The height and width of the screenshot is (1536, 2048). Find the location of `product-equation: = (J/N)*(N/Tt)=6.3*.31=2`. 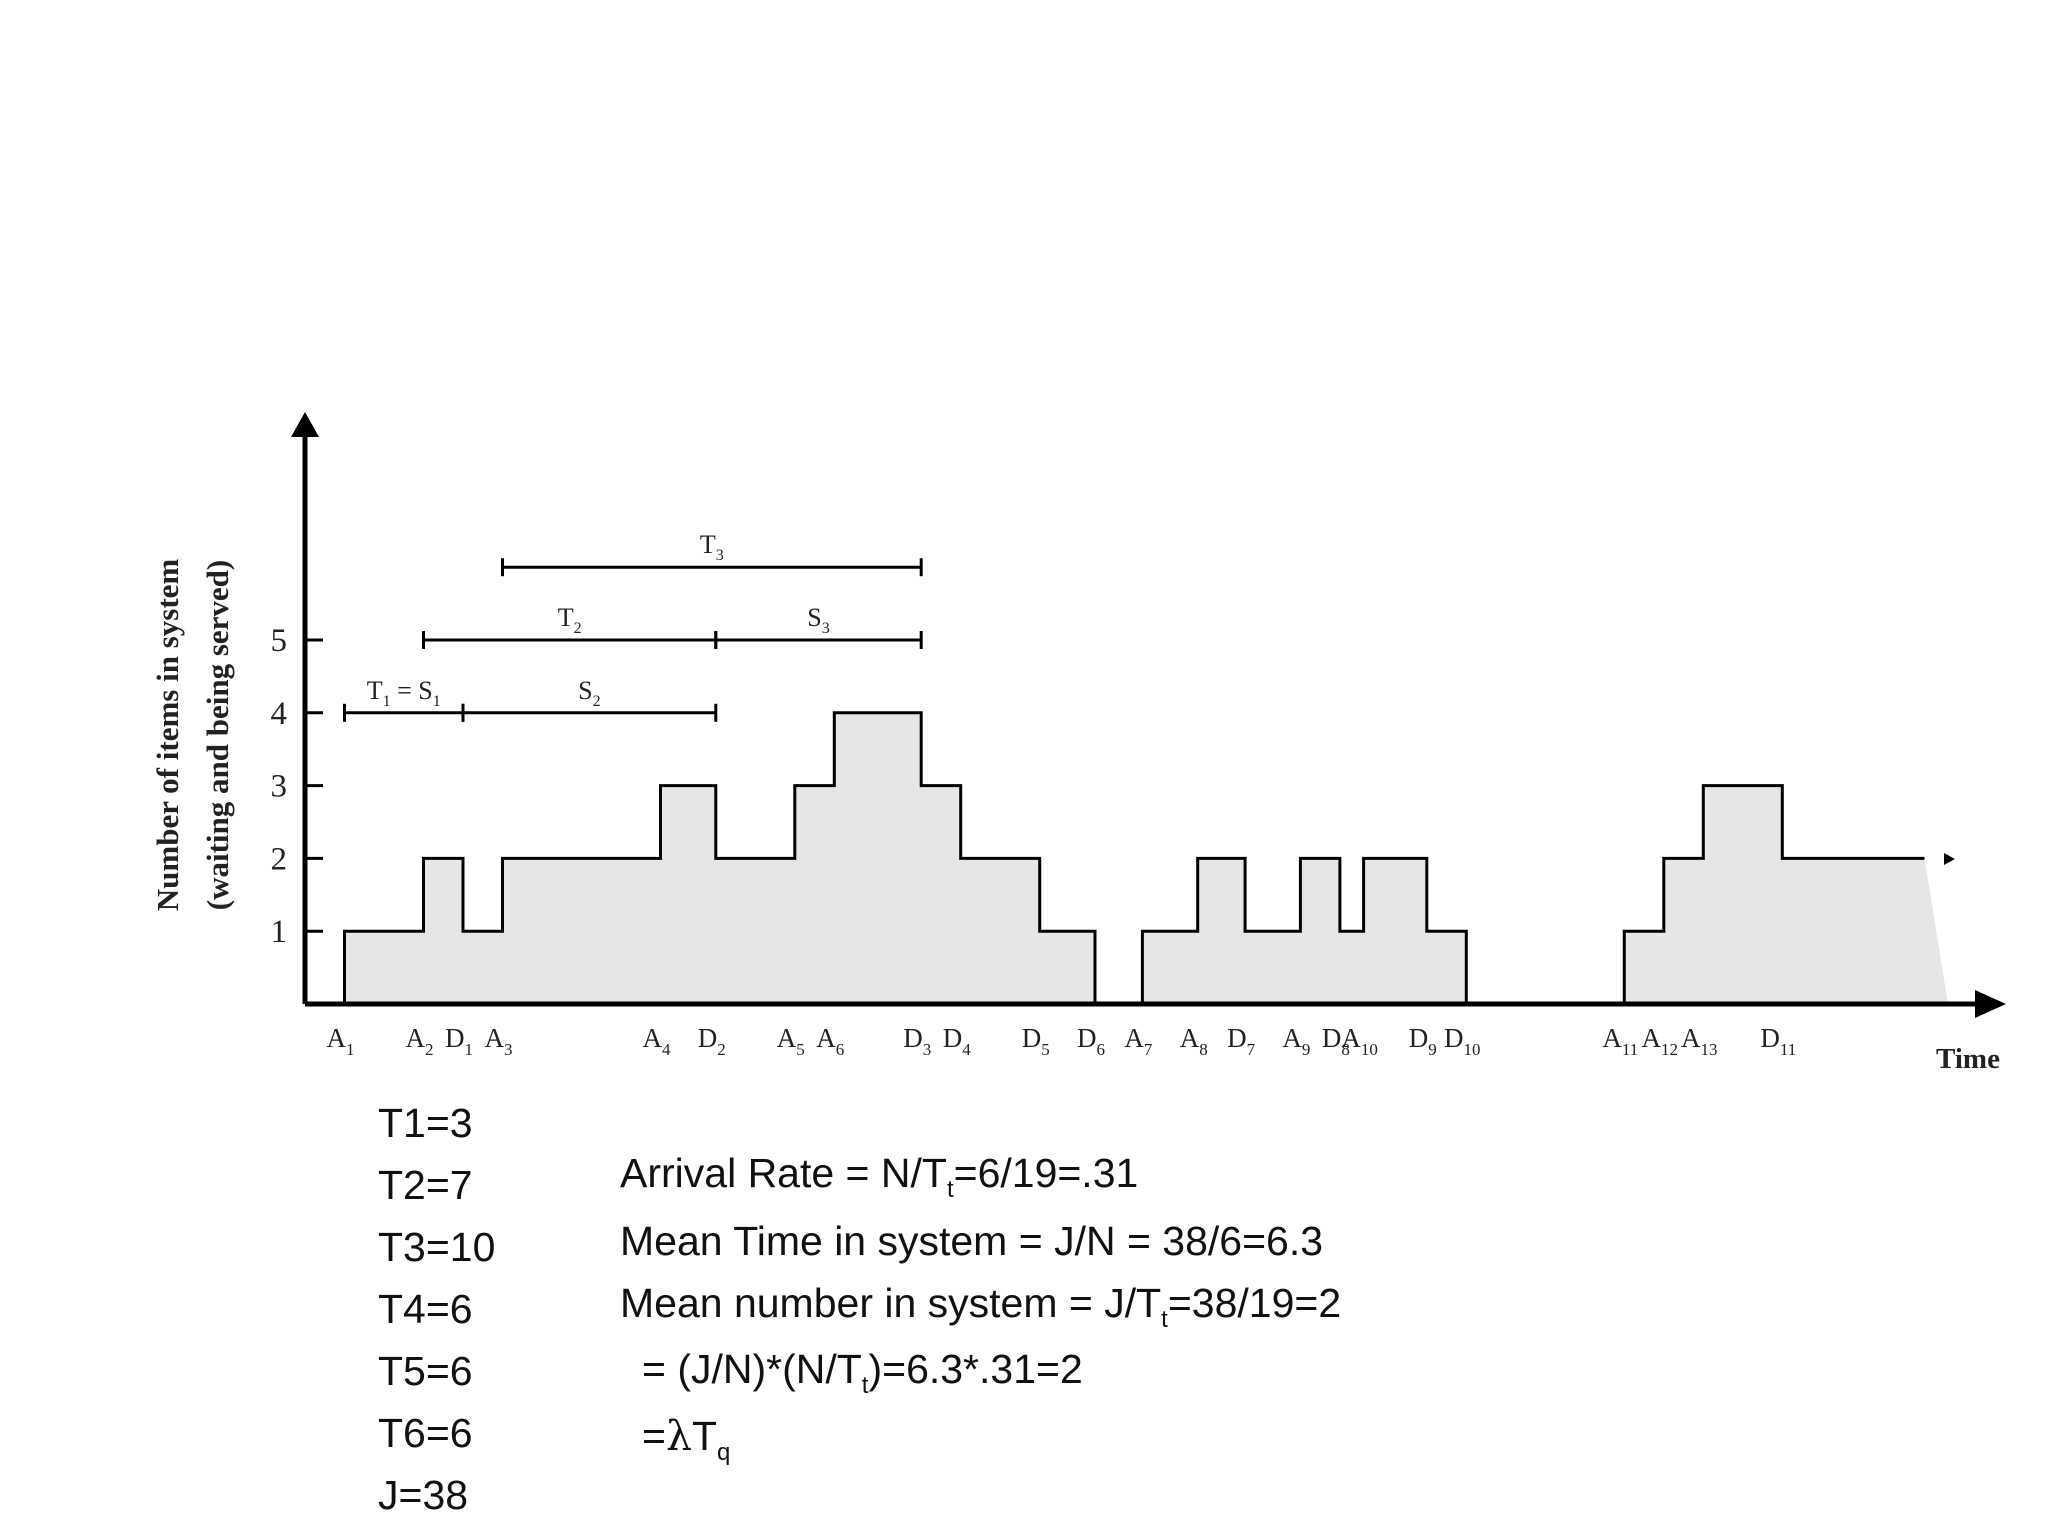

product-equation: = (J/N)*(N/Tt)=6.3*.31=2 is located at coordinates (862, 1372).